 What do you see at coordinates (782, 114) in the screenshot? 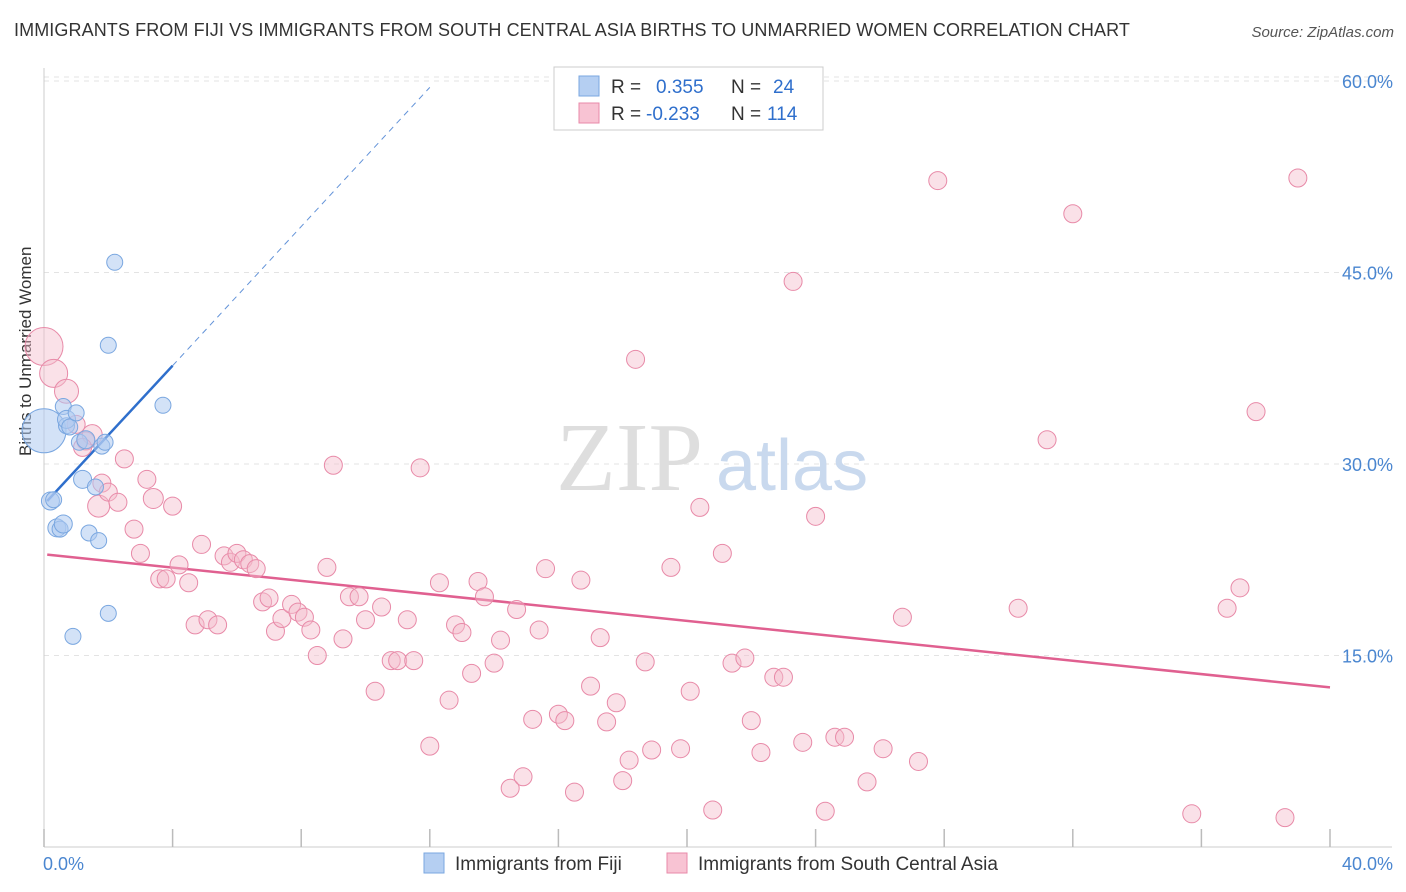
I see `legend-n-value-sca: 114` at bounding box center [782, 114].